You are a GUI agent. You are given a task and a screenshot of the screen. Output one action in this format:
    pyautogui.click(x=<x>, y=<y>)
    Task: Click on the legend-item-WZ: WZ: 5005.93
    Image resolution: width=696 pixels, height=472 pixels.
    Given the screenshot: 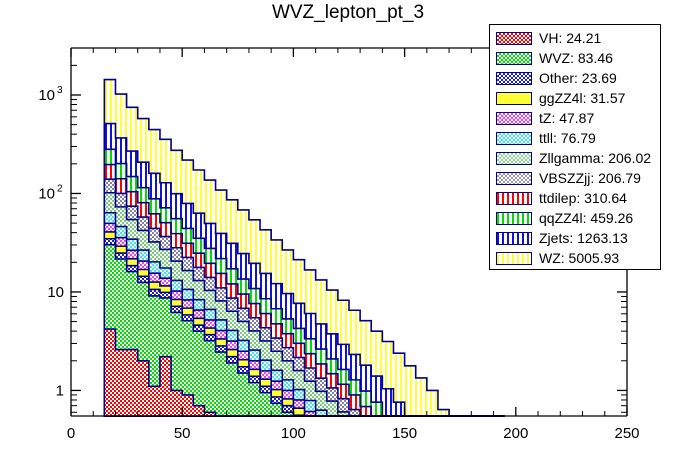 What is the action you would take?
    pyautogui.click(x=575, y=258)
    